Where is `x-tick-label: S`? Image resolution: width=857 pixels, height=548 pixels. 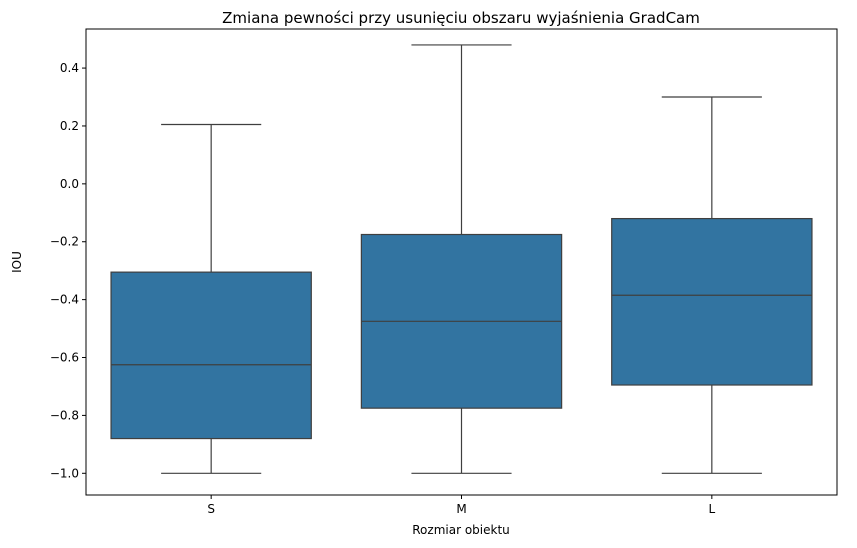 x-tick-label: S is located at coordinates (211, 509).